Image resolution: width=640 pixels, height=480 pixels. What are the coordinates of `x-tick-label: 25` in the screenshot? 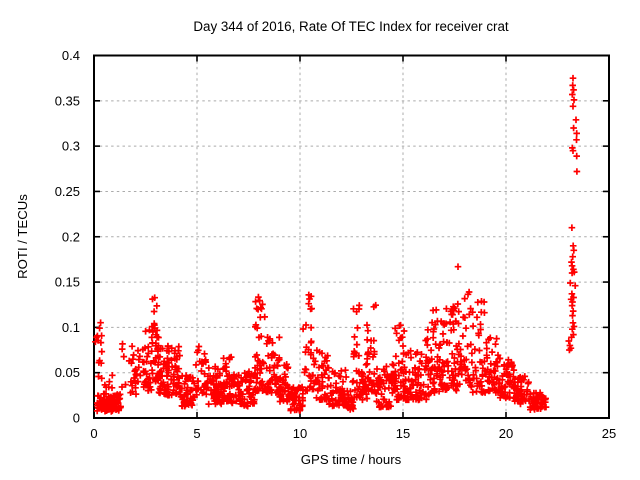 It's located at (609, 433).